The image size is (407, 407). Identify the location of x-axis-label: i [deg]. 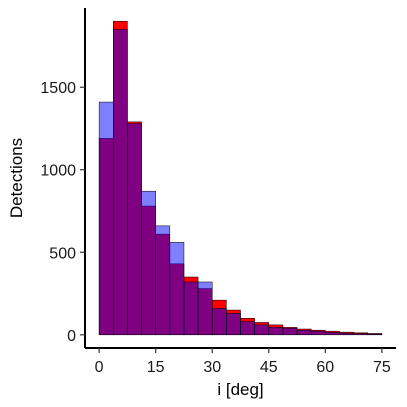
(240, 389).